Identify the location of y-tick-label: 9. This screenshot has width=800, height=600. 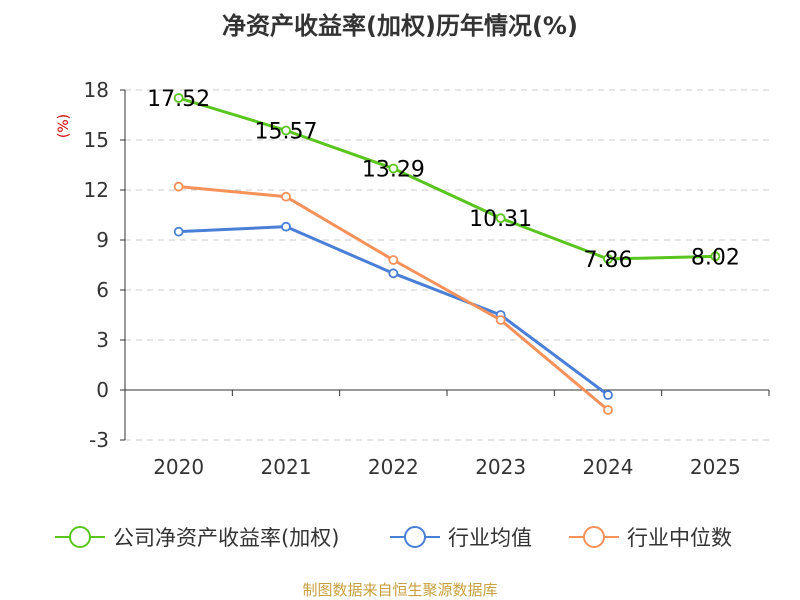
(102, 240).